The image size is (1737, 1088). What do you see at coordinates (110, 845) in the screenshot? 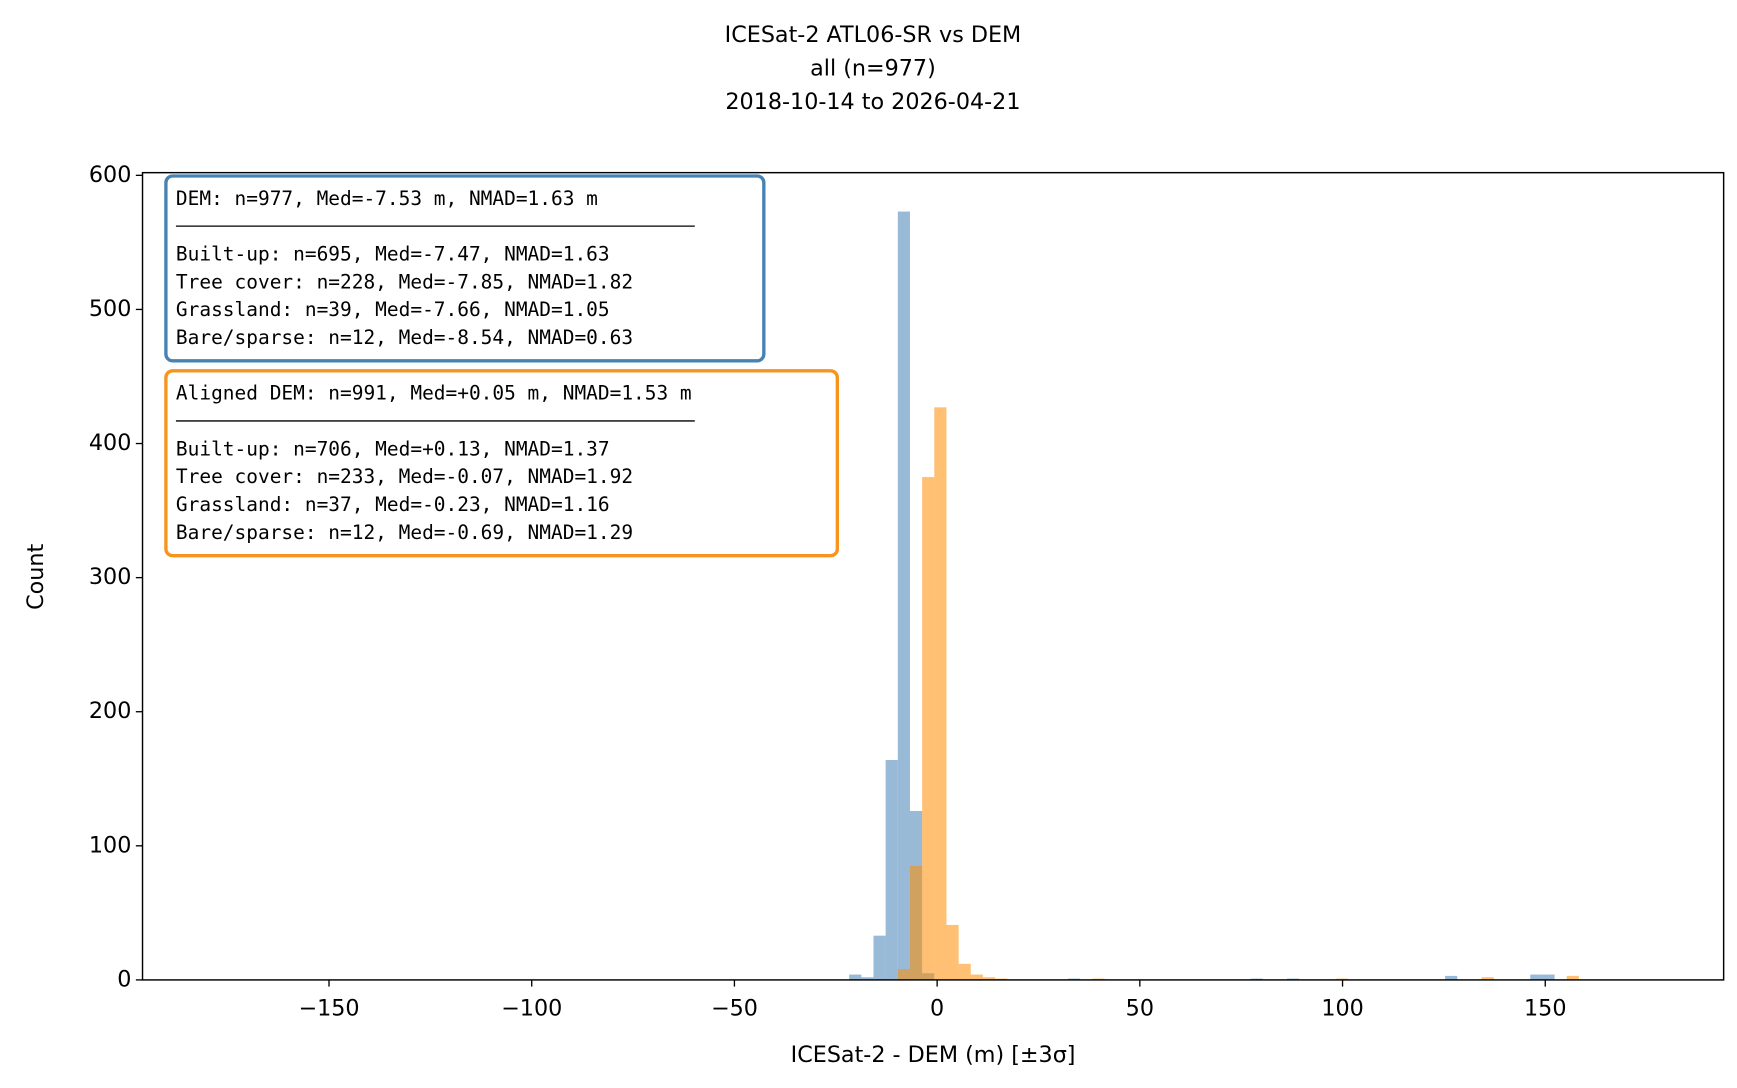
I see `y-tick-label: 100` at bounding box center [110, 845].